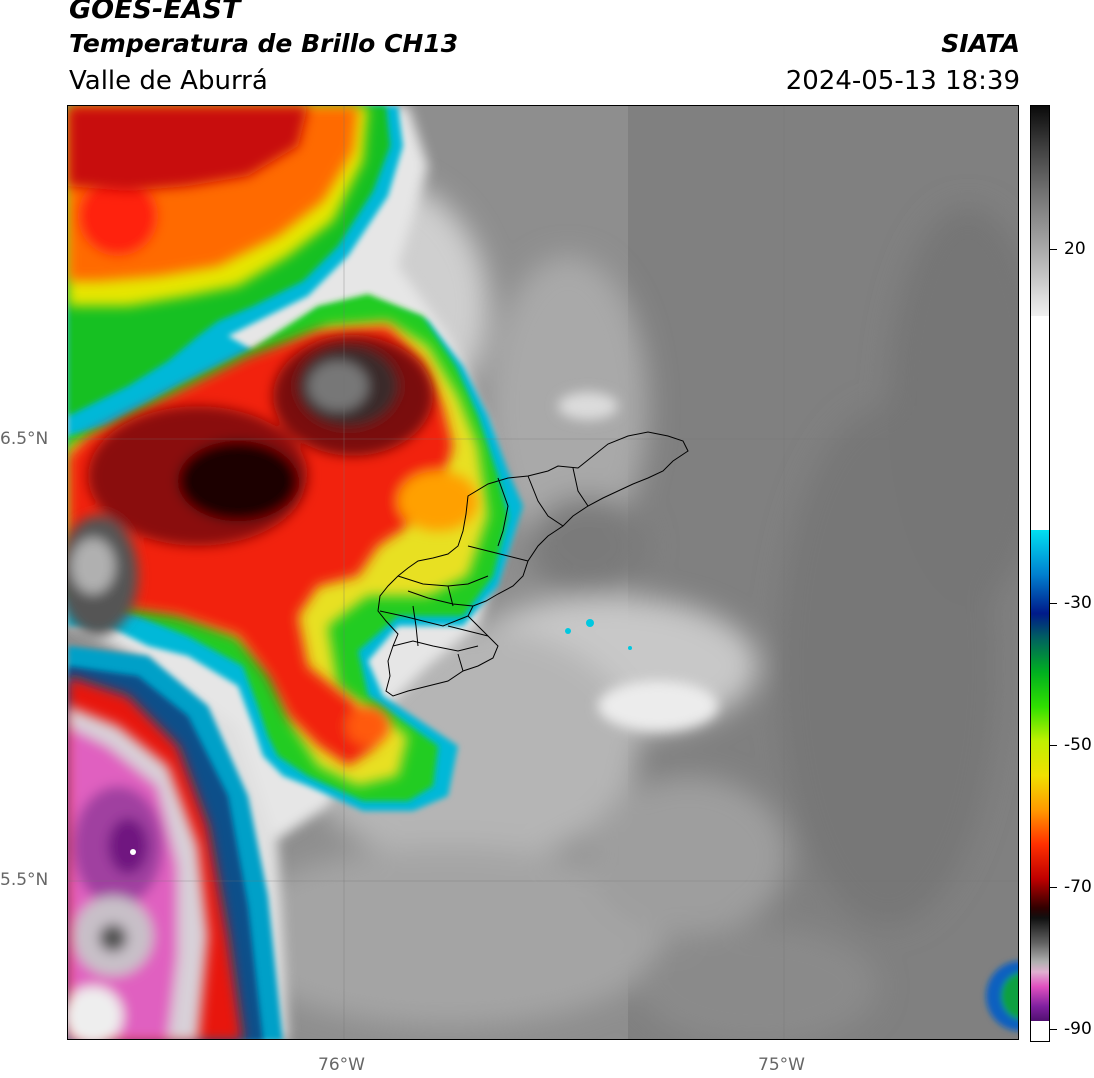  I want to click on colorbar, so click(1040, 573).